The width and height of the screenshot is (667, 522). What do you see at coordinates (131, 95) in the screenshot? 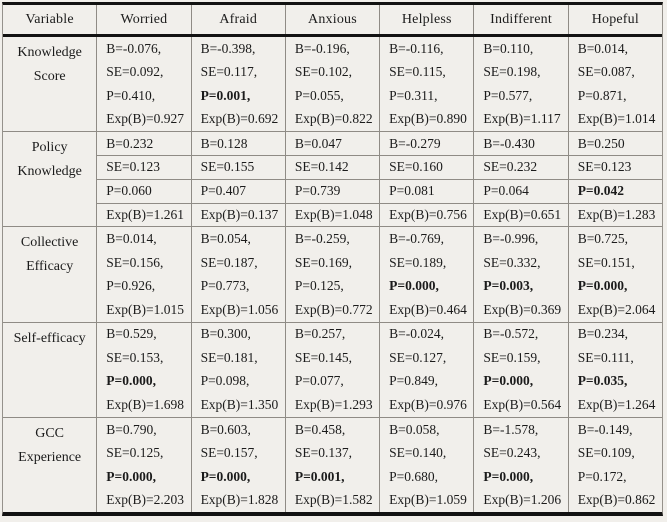
I see `stat-value: P=0.410,` at bounding box center [131, 95].